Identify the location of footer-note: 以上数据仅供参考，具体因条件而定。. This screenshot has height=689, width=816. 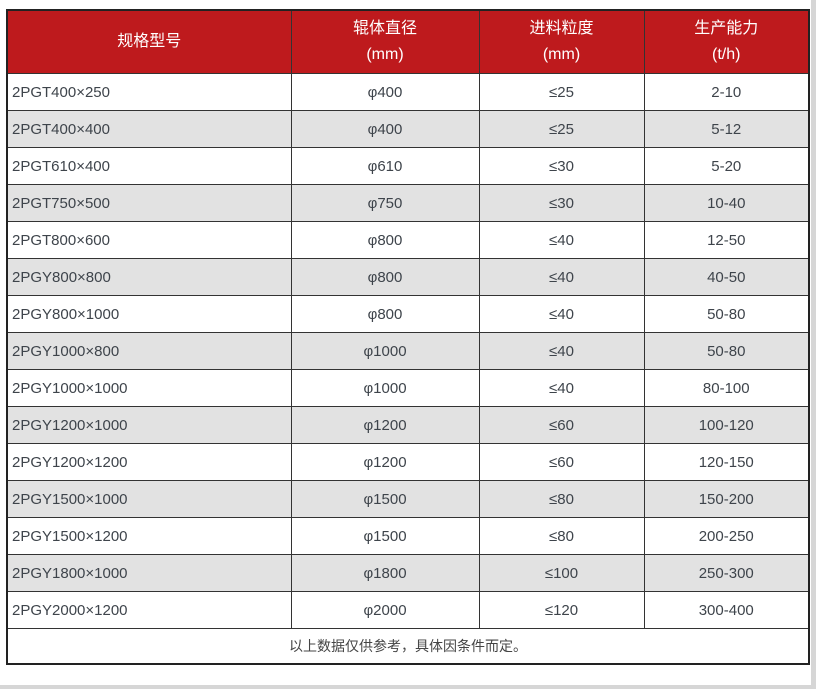
(408, 646).